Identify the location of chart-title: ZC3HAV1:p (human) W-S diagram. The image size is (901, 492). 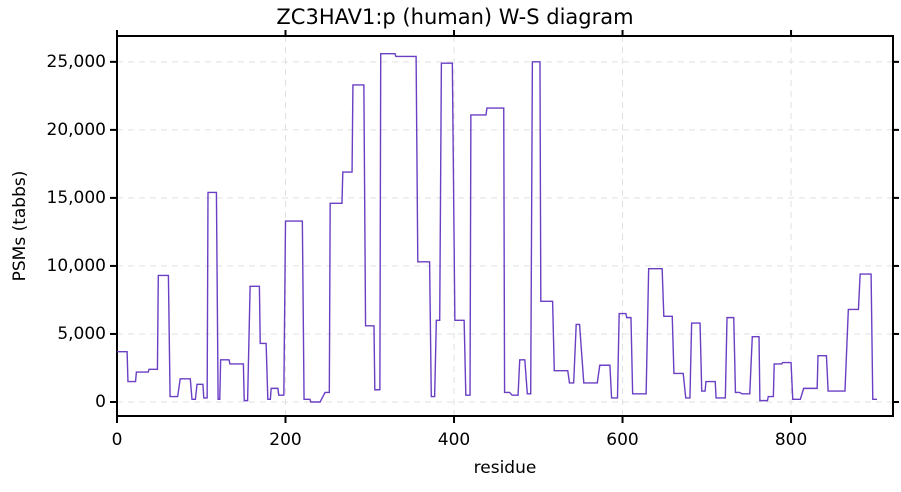
(454, 17).